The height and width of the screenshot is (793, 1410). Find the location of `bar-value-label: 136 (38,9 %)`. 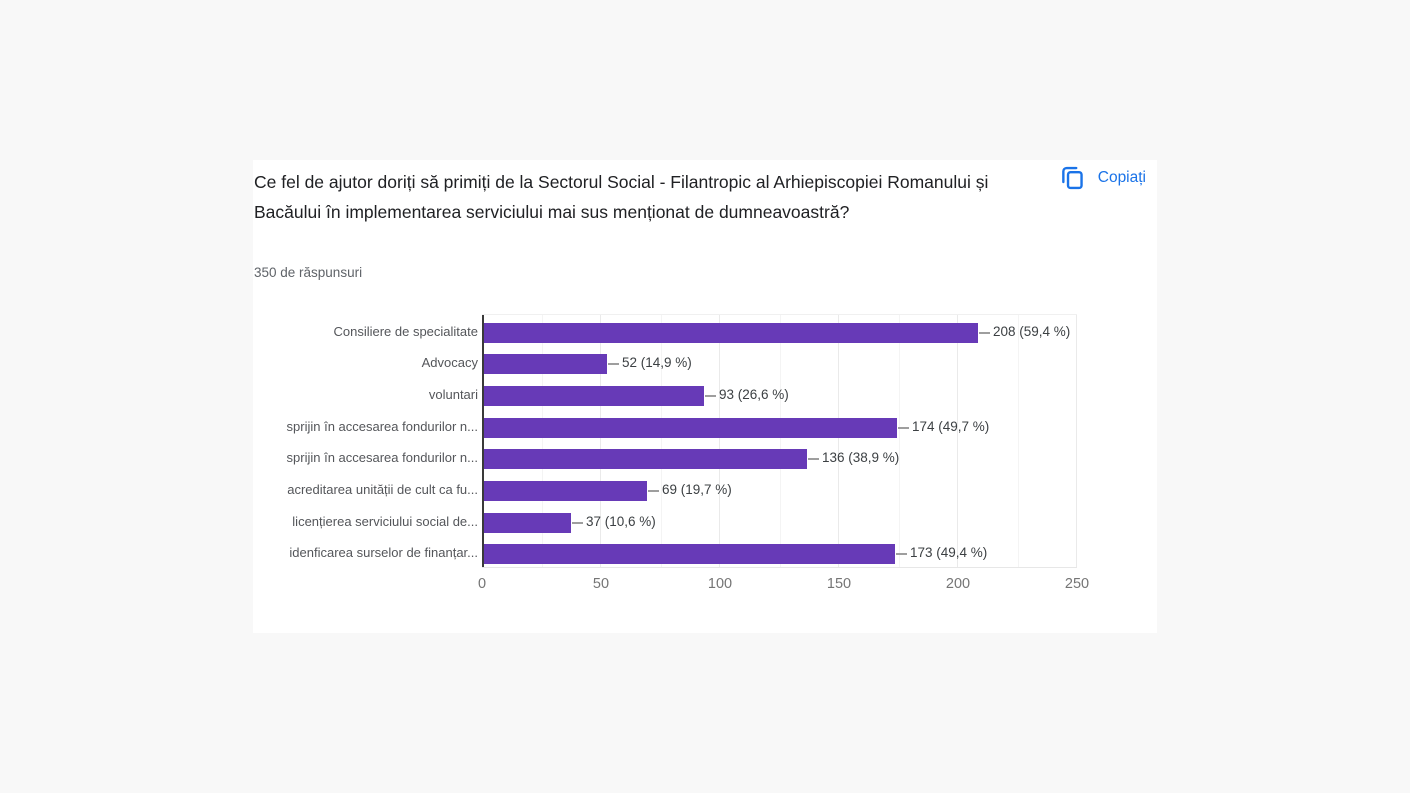

bar-value-label: 136 (38,9 %) is located at coordinates (861, 458).